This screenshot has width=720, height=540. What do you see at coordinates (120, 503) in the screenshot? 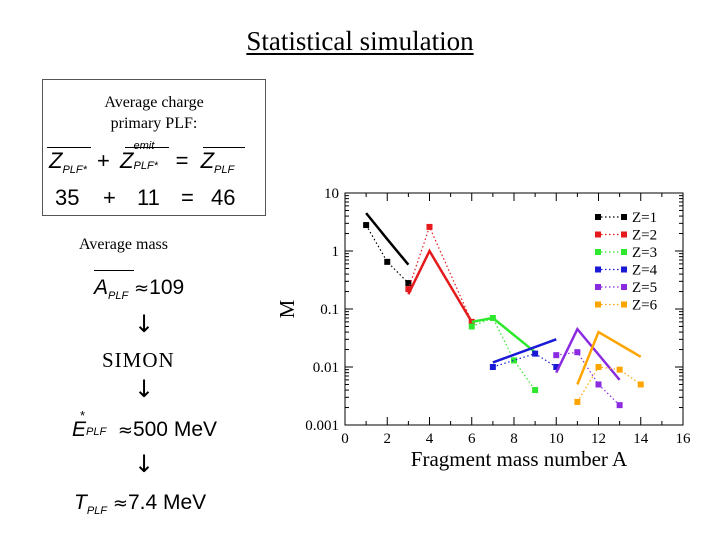
I see `temperature-approx: ≈` at bounding box center [120, 503].